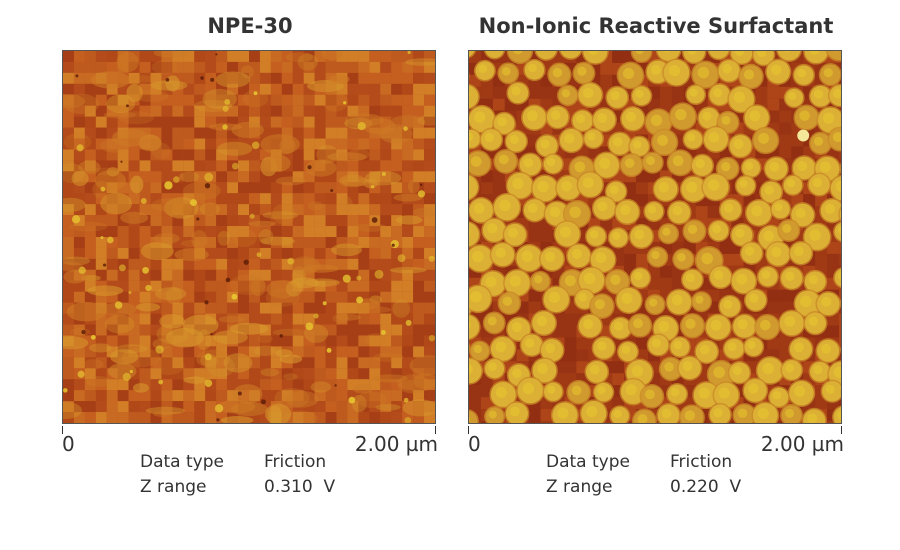  I want to click on z-range-value: 0.310 V, so click(300, 487).